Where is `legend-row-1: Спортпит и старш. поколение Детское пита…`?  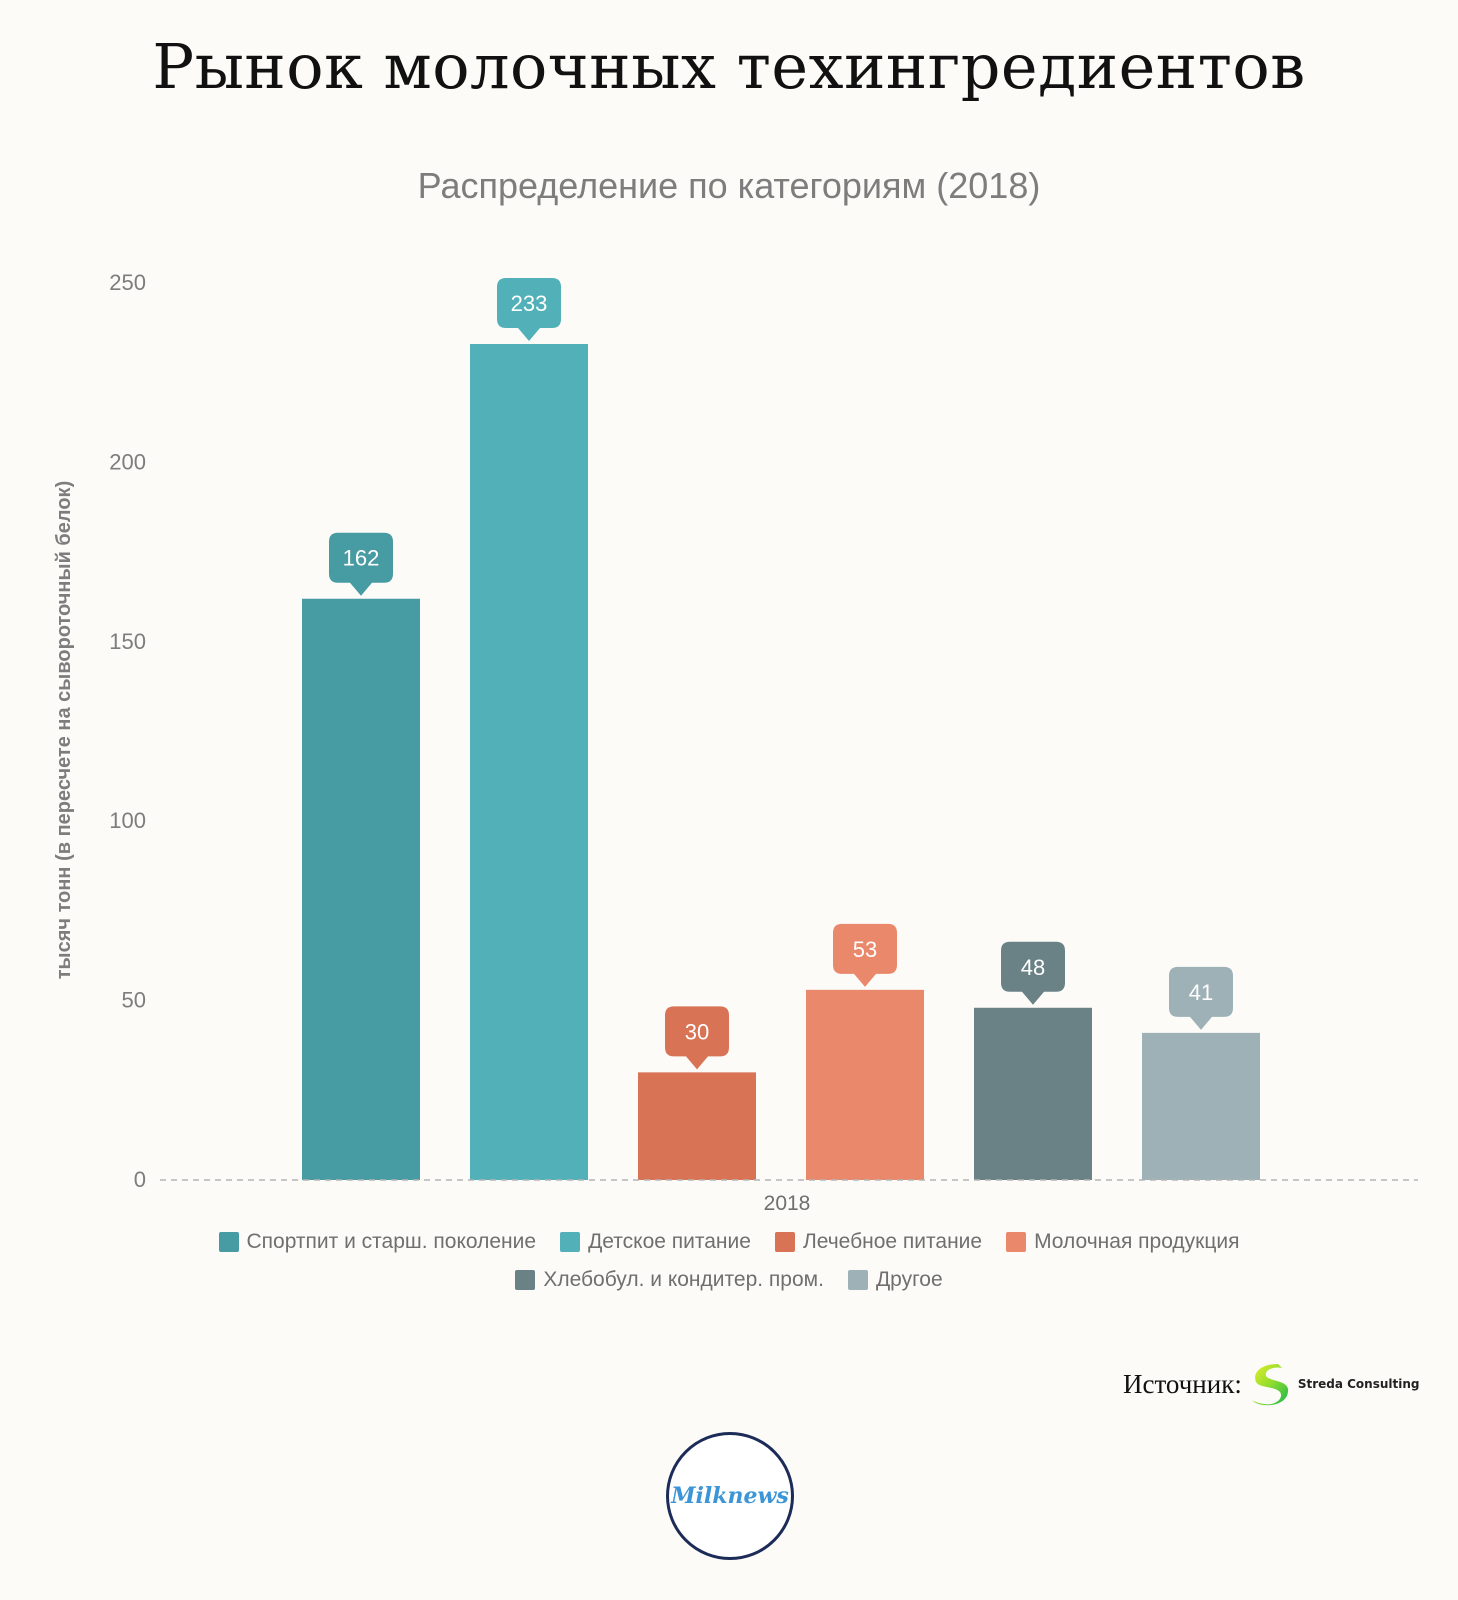
legend-row-1: Спортпит и старш. поколение Детское пита… is located at coordinates (729, 1242).